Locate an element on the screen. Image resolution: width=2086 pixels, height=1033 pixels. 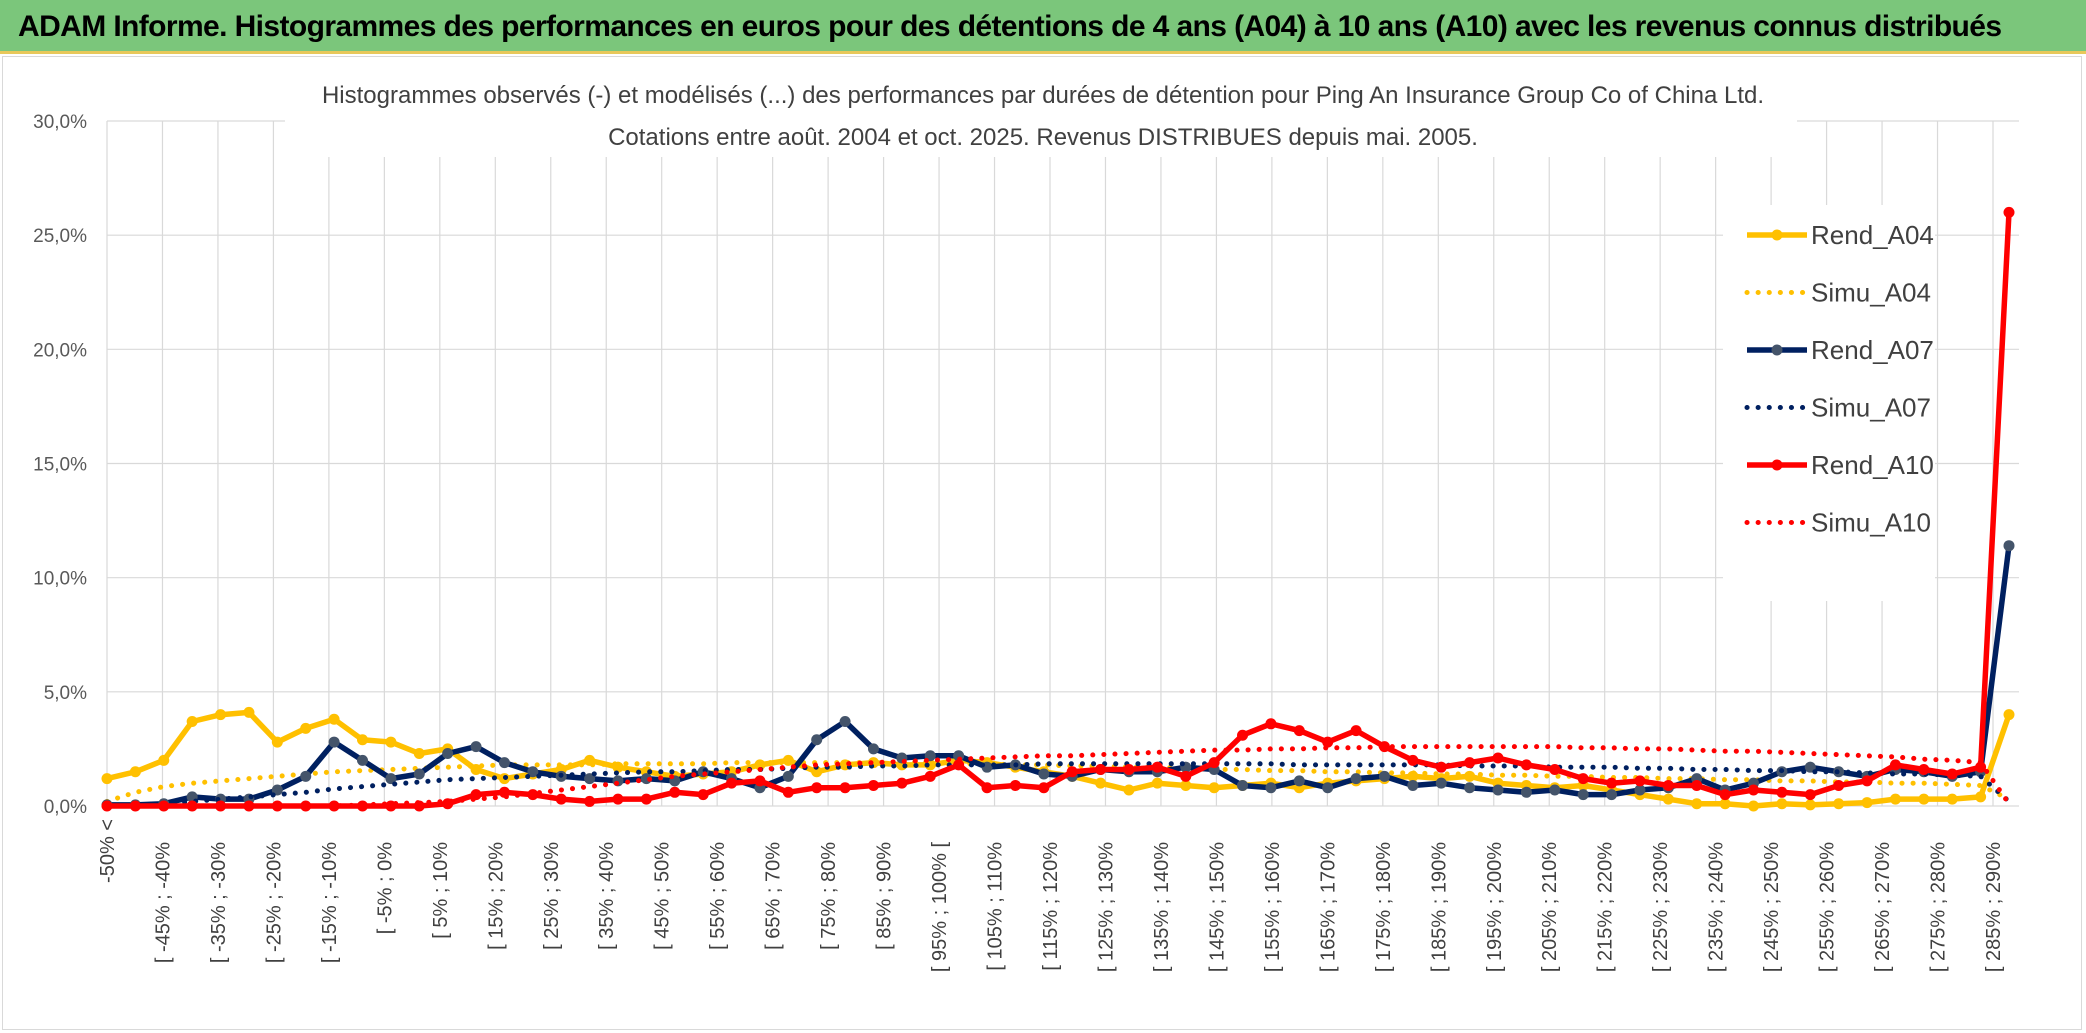
x-tick-label: [ 265% ; 270% is located at coordinates (1883, 907).